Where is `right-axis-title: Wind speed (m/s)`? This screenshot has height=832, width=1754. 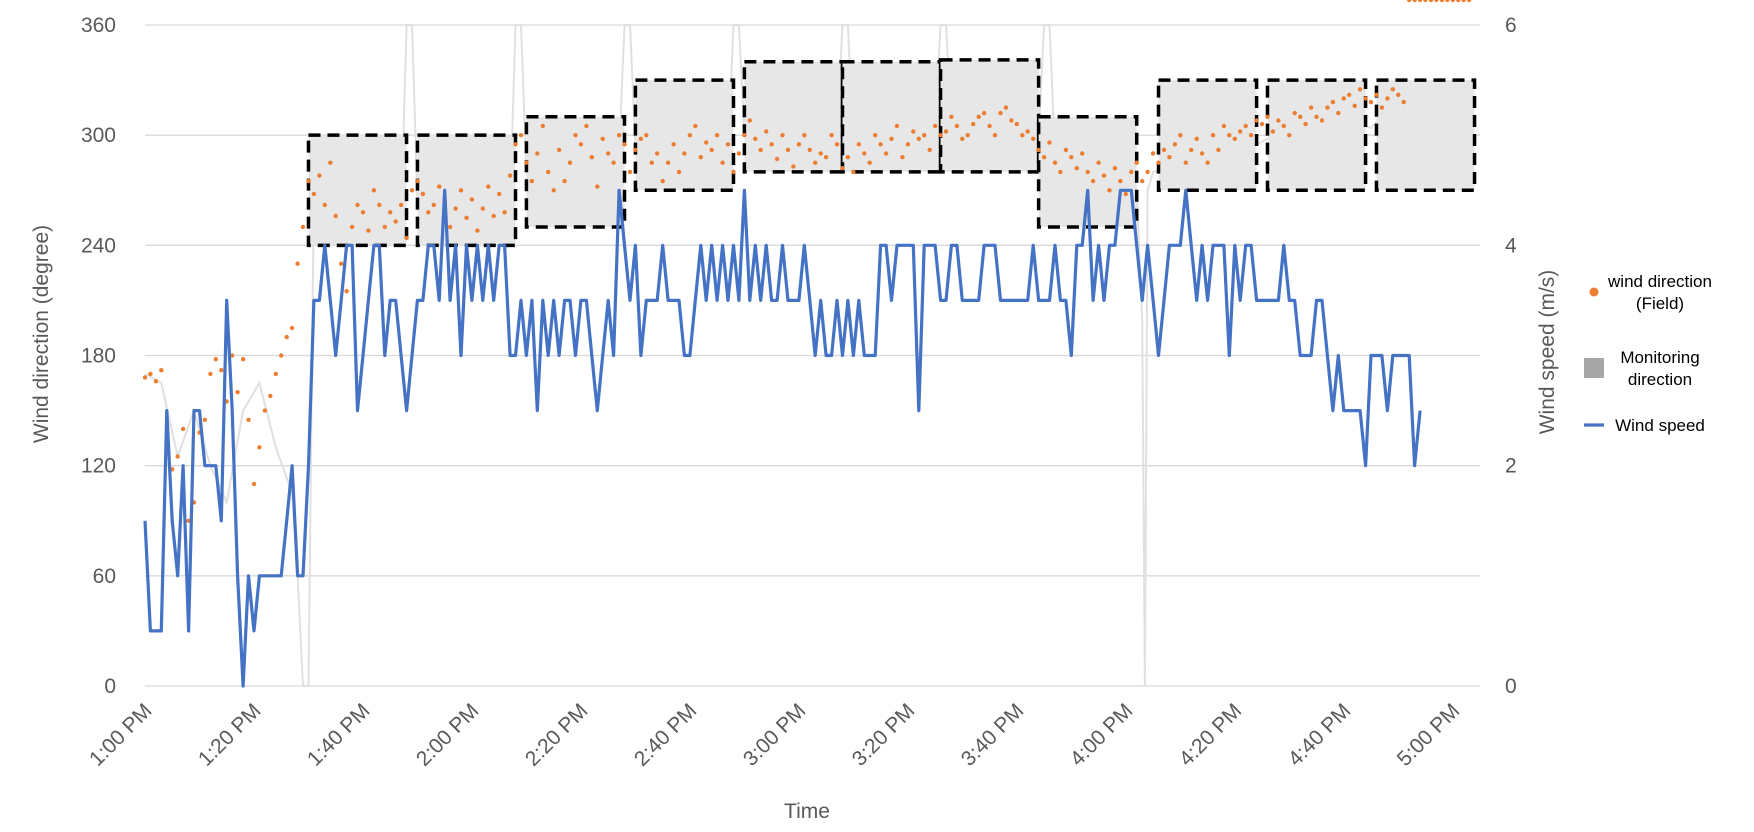 right-axis-title: Wind speed (m/s) is located at coordinates (1547, 352).